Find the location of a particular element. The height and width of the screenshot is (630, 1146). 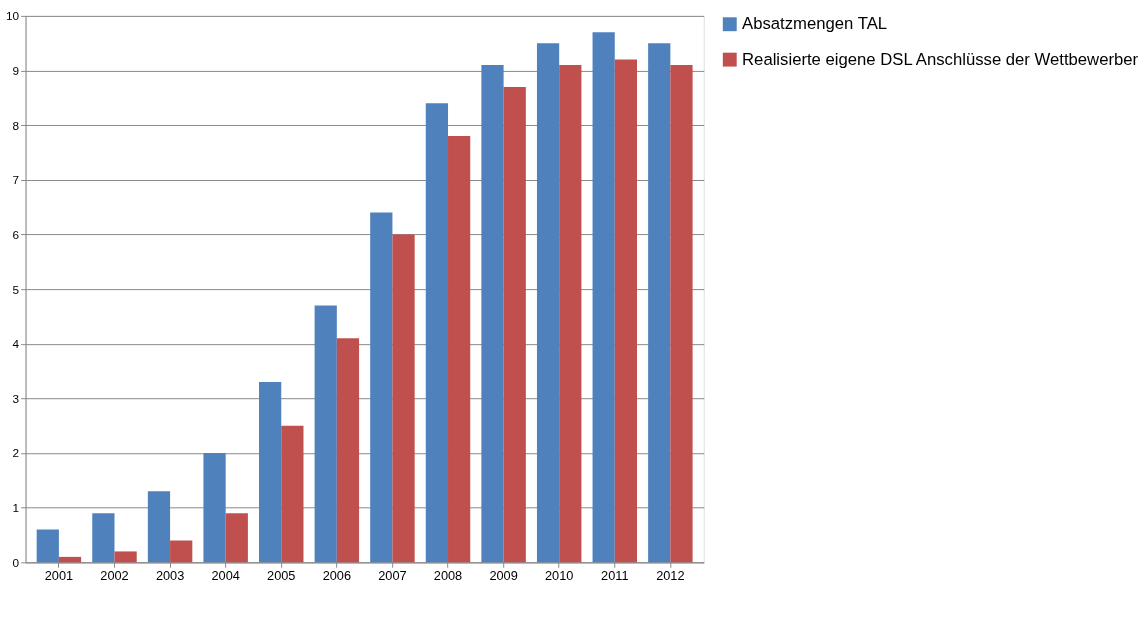

x-tick-label: 2004 is located at coordinates (225, 575).